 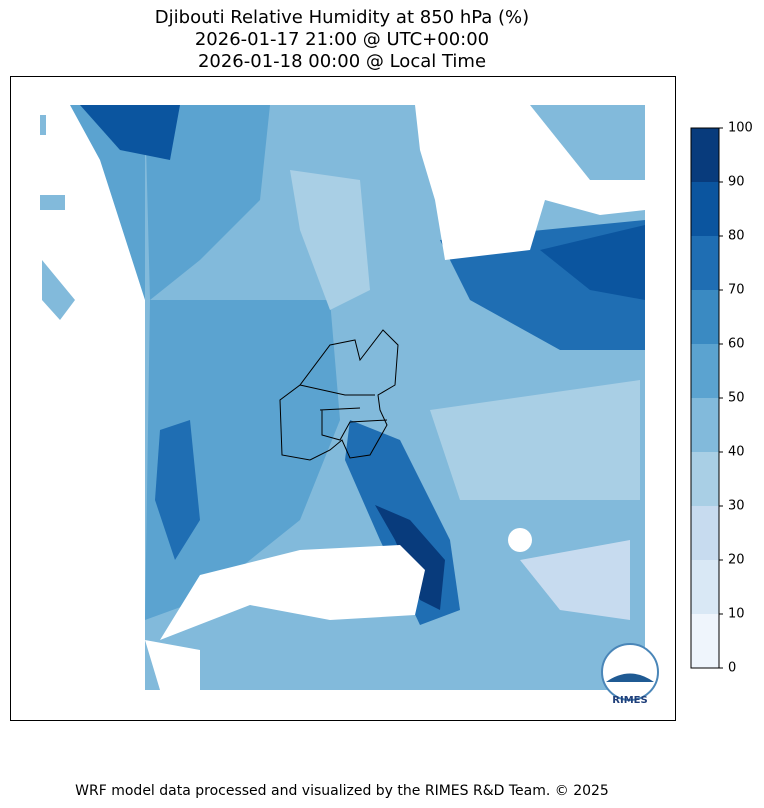 What do you see at coordinates (740, 128) in the screenshot?
I see `colorbar-tick-label: 100` at bounding box center [740, 128].